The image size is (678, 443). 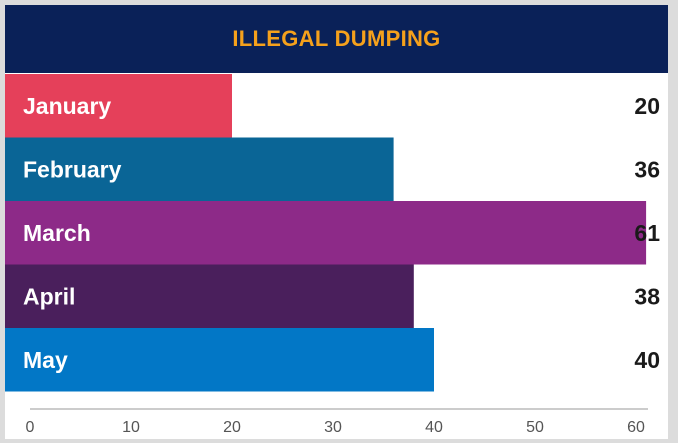 What do you see at coordinates (131, 427) in the screenshot?
I see `x-tick-label: 10` at bounding box center [131, 427].